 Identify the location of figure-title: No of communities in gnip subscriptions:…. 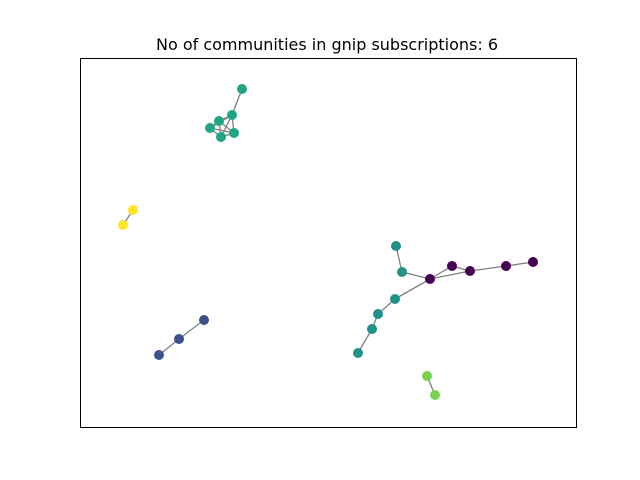
(327, 44).